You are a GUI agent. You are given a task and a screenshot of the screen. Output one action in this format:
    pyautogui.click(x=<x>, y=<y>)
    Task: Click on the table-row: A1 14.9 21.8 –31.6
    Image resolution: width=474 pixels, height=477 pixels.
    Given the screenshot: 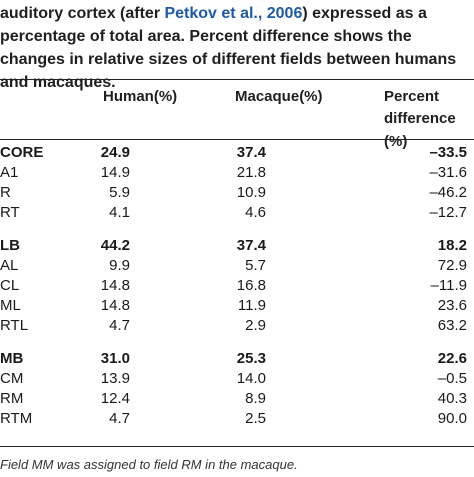 What is the action you would take?
    pyautogui.click(x=237, y=173)
    